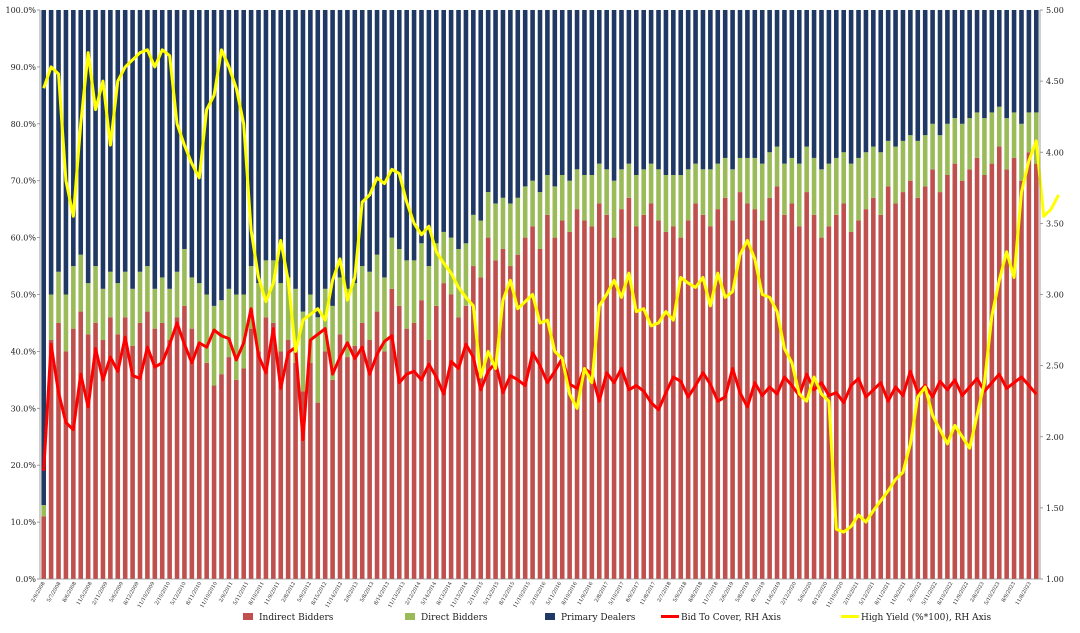 Image resolution: width=1080 pixels, height=633 pixels. Describe the element at coordinates (24, 408) in the screenshot. I see `left-tick-label: 30.0%` at that location.